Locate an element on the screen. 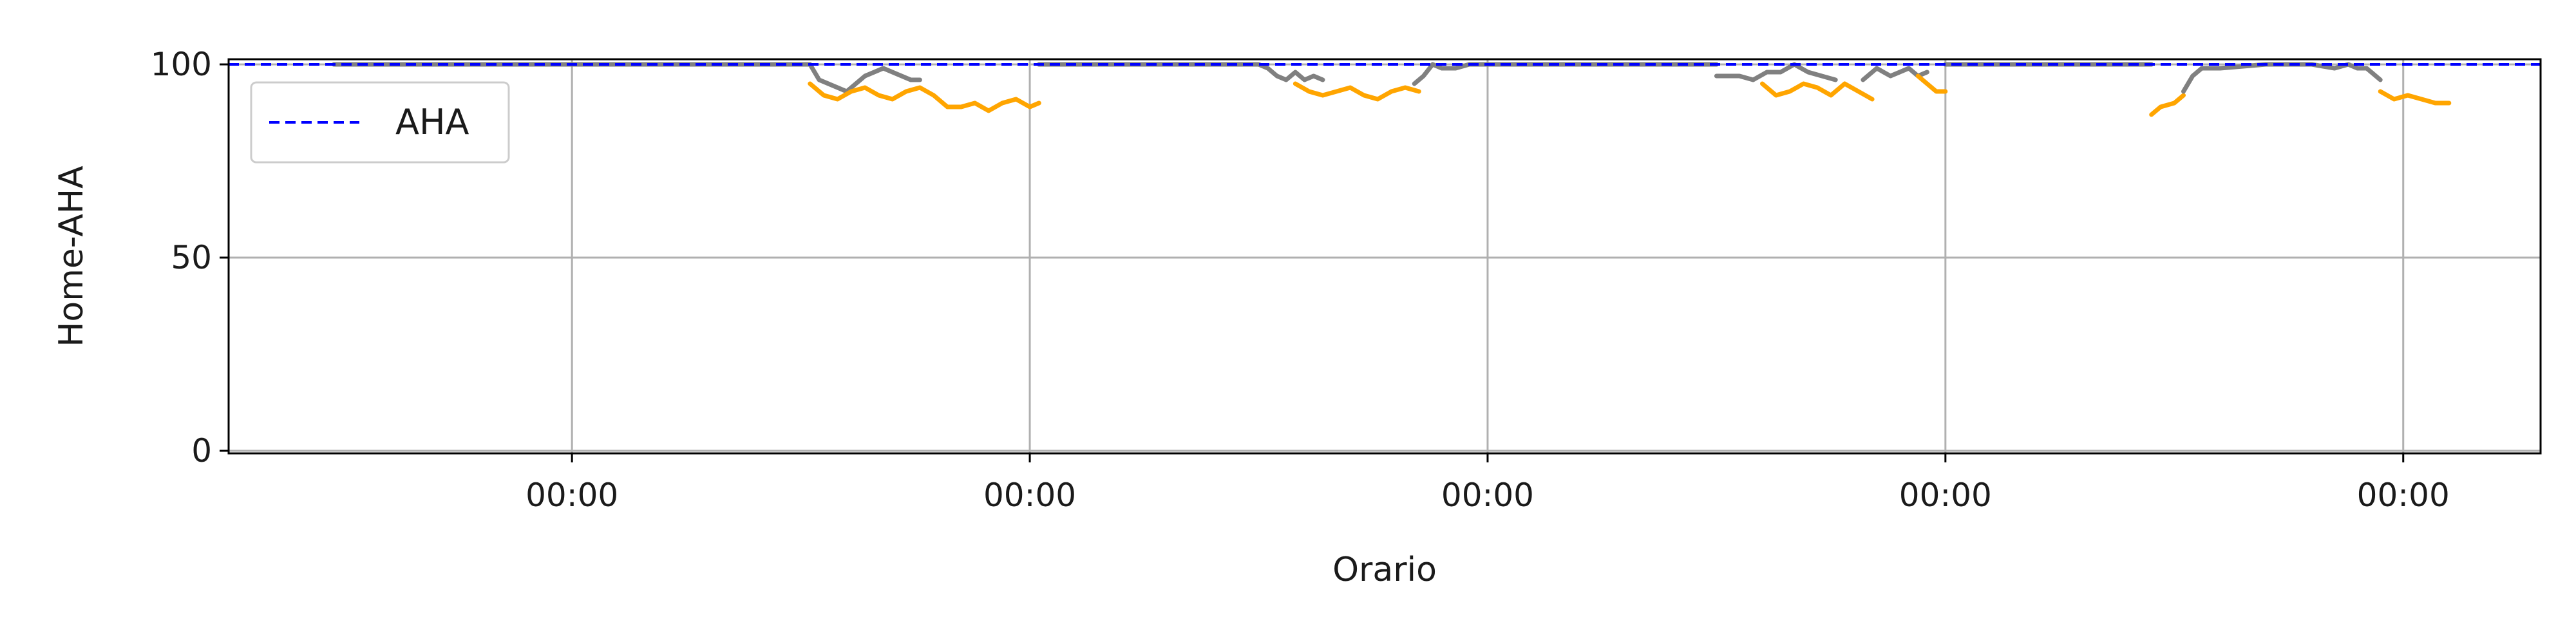 This screenshot has height=644, width=2576. legend: AHA is located at coordinates (380, 123).